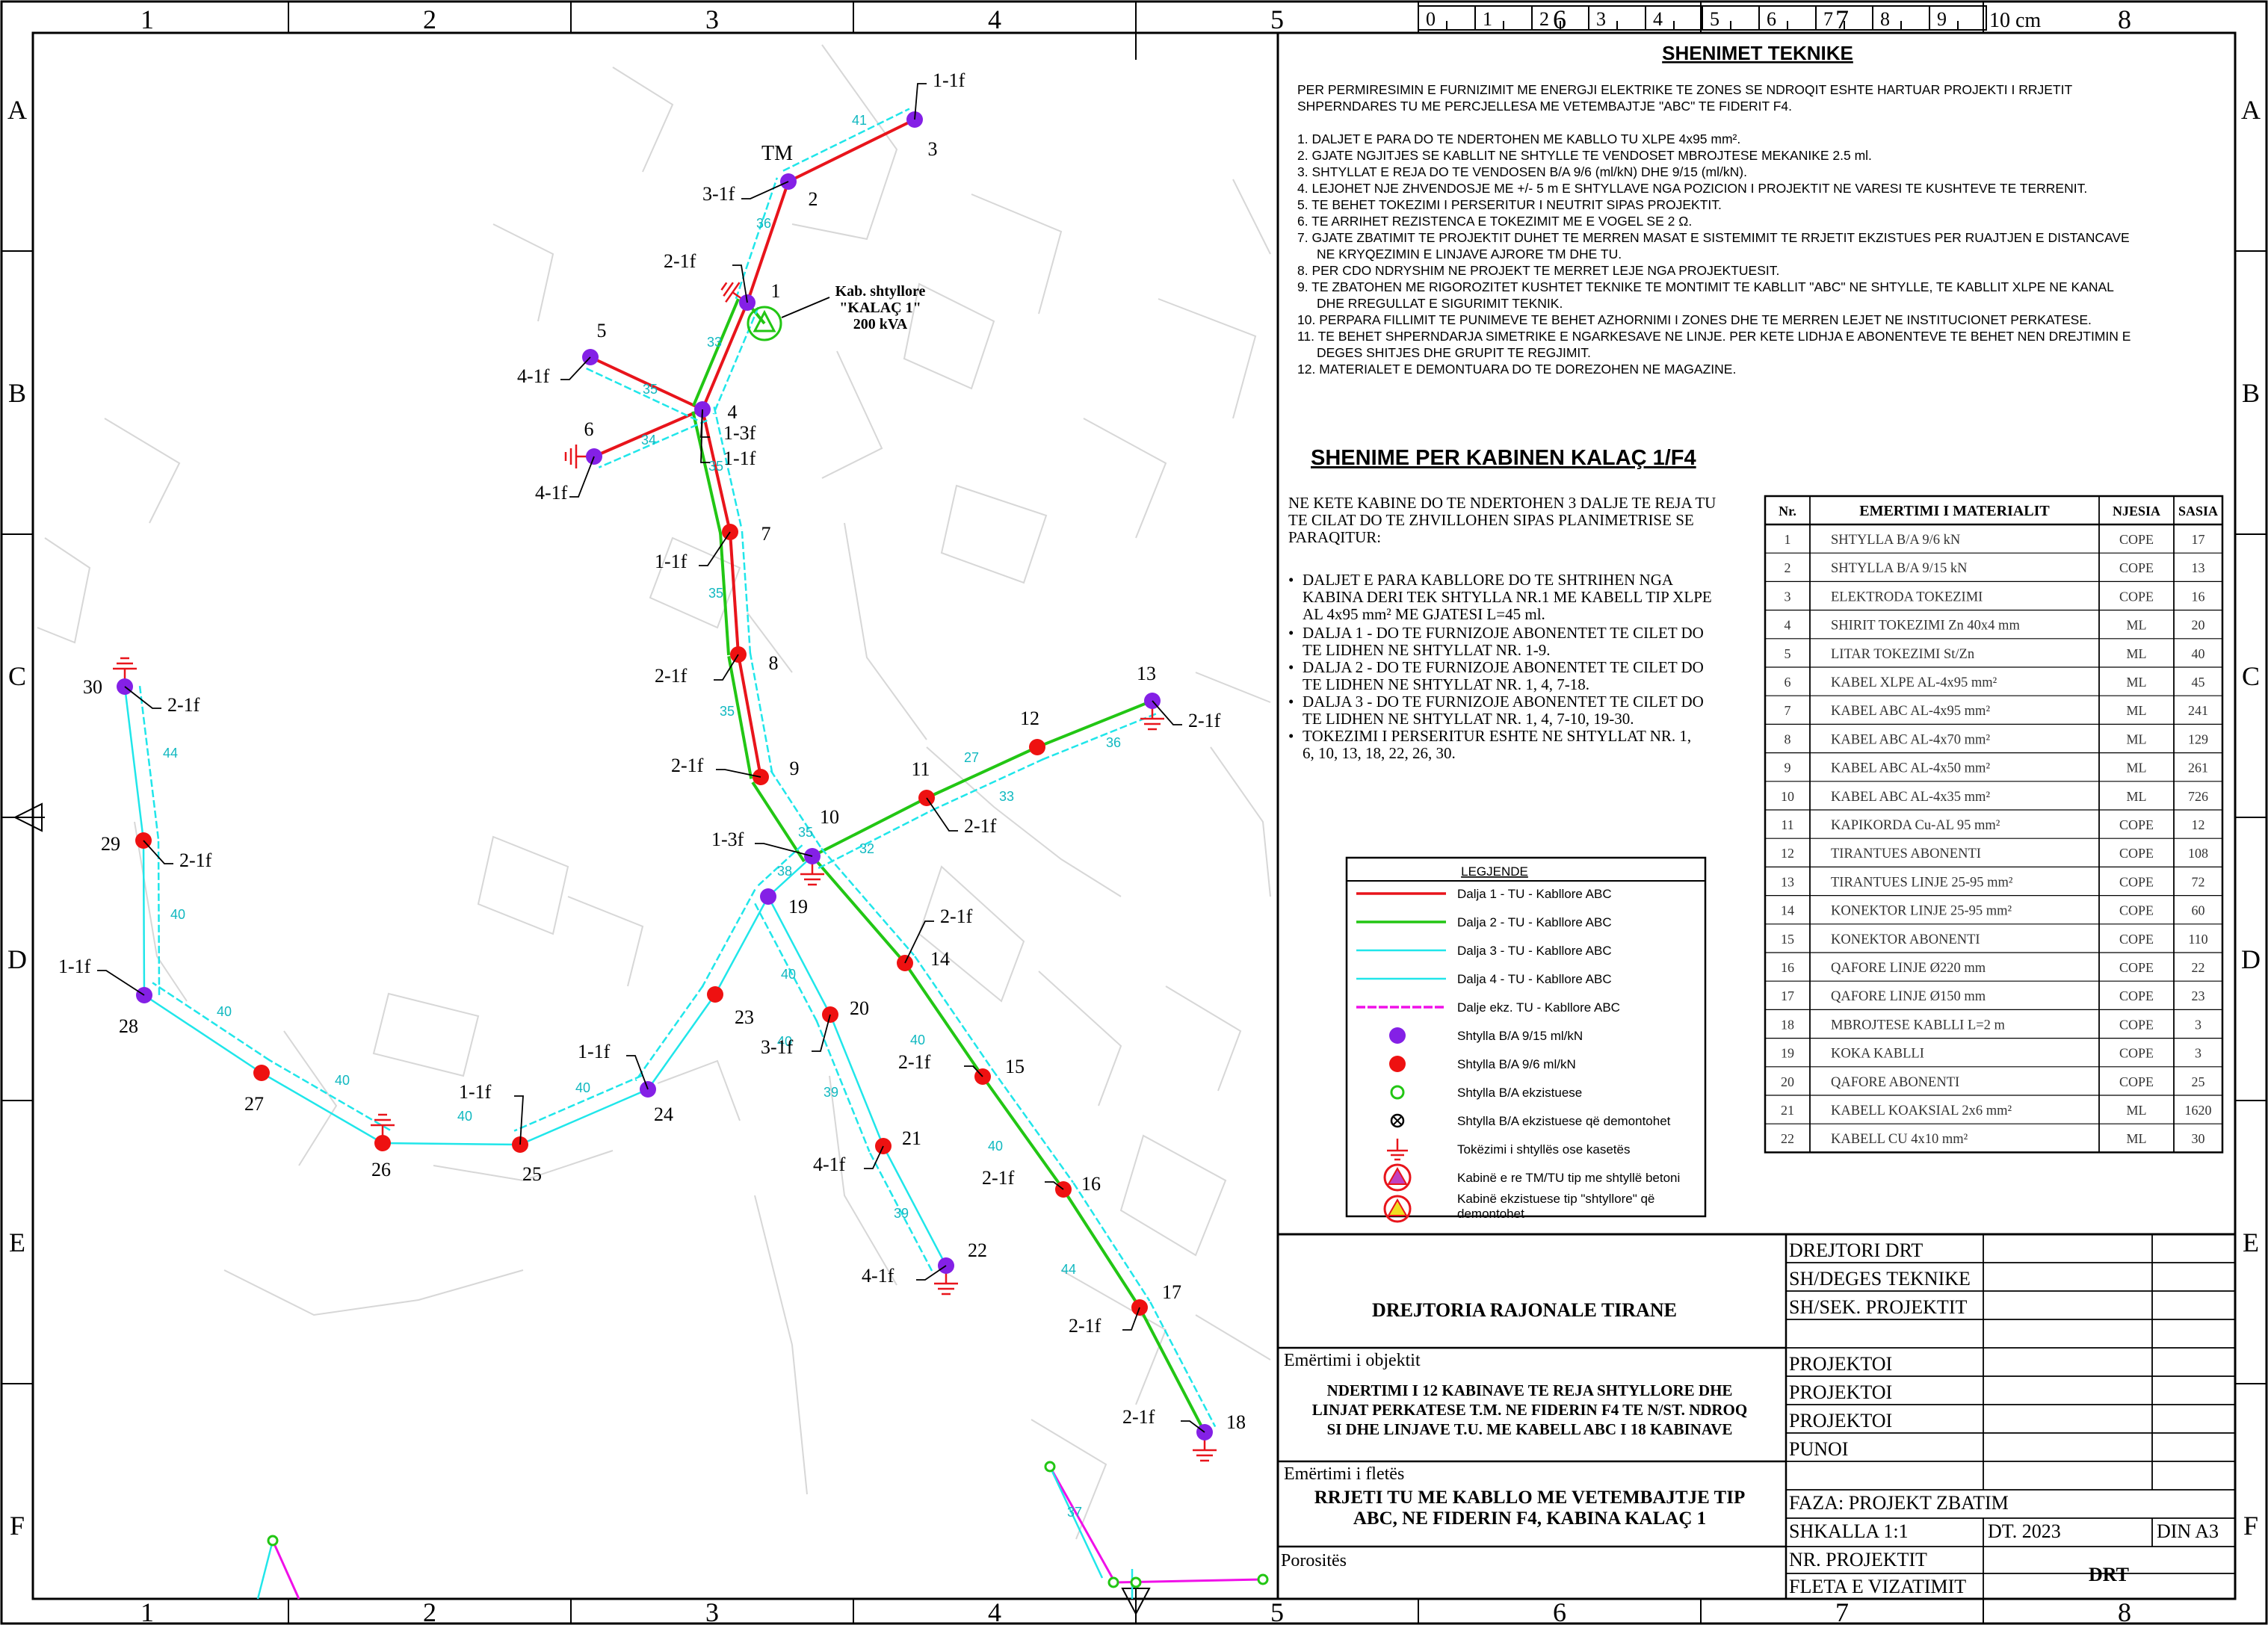 The height and width of the screenshot is (1625, 2268). I want to click on table-cell: 25, so click(2198, 1081).